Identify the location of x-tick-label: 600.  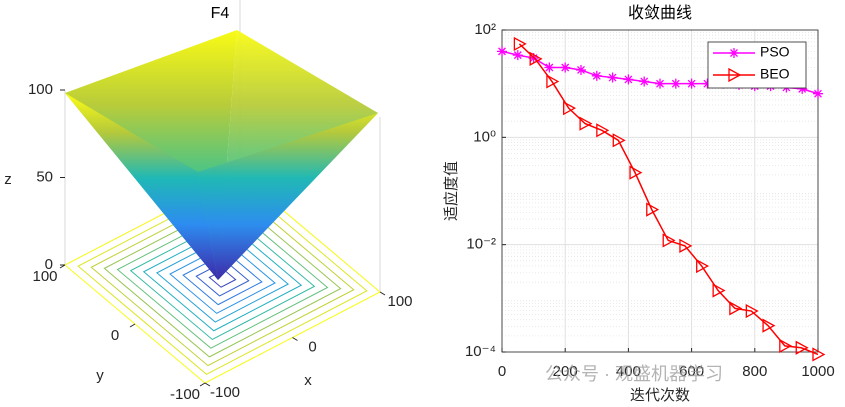
(691, 371).